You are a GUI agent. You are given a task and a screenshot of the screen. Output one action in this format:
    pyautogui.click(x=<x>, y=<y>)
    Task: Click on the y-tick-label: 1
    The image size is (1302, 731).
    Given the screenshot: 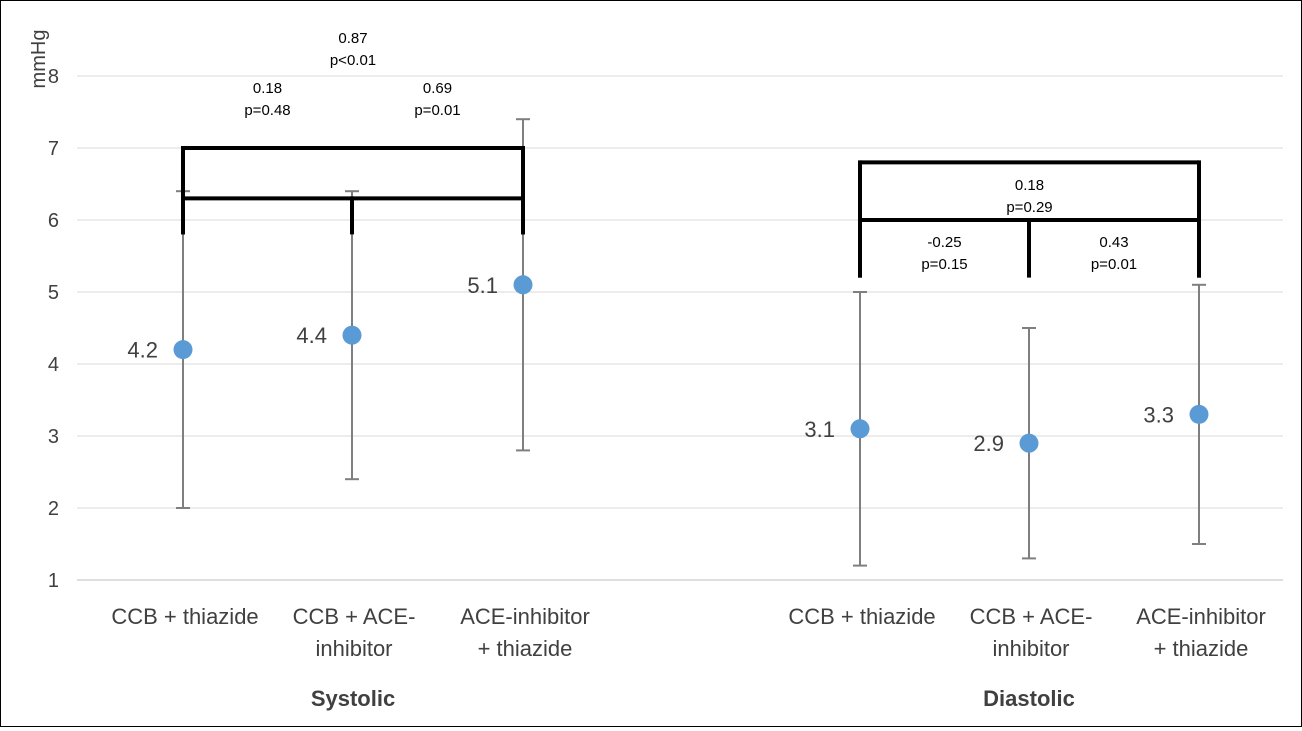 What is the action you would take?
    pyautogui.click(x=53, y=581)
    